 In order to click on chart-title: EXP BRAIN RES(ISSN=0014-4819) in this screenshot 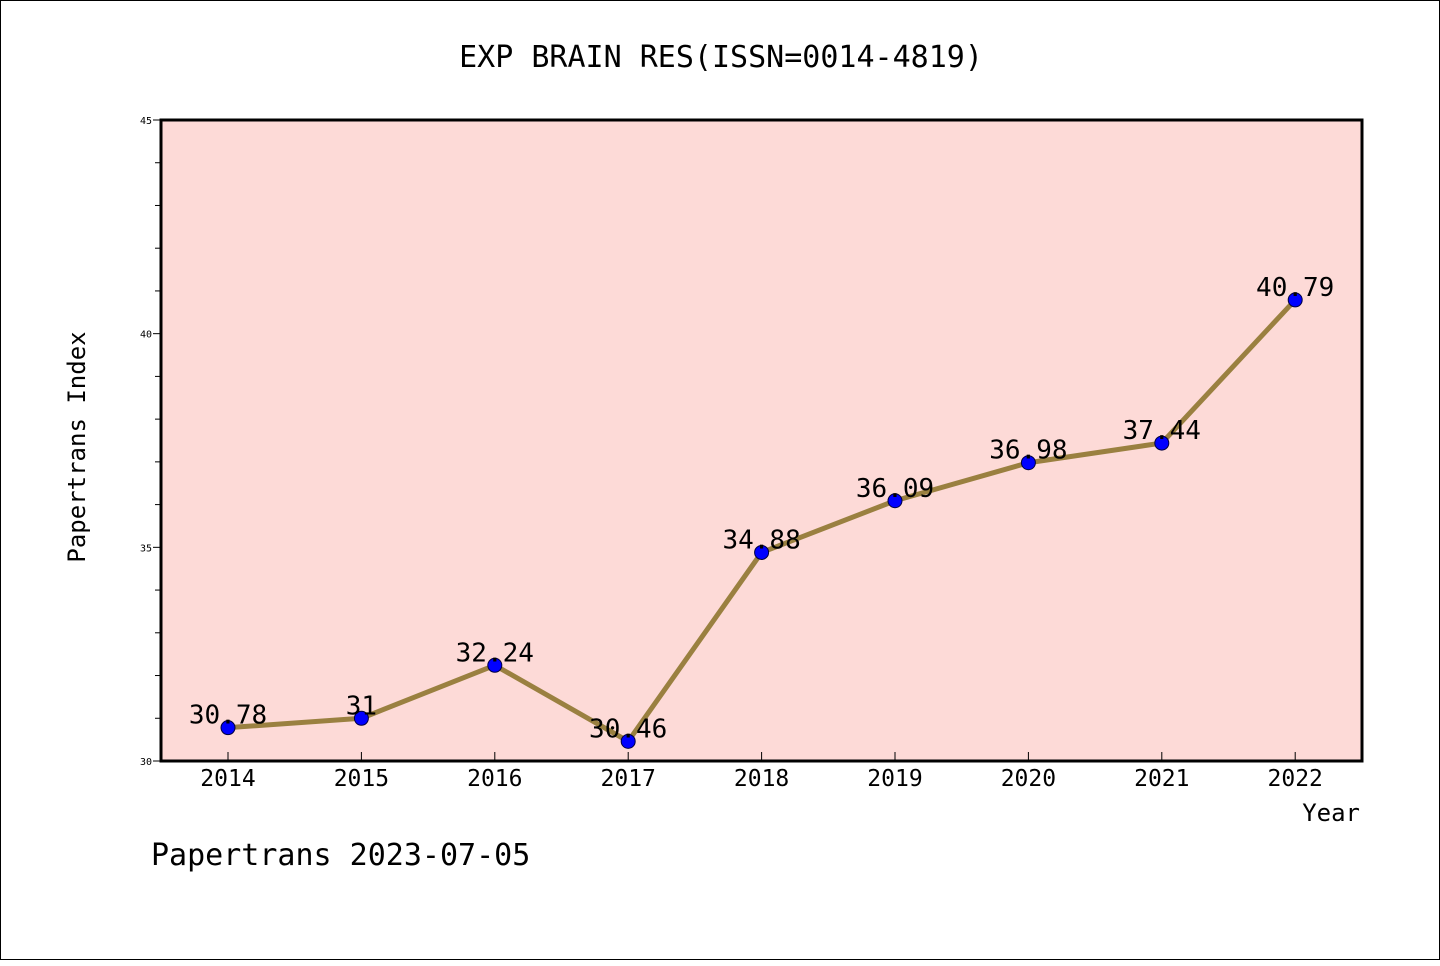, I will do `click(721, 57)`.